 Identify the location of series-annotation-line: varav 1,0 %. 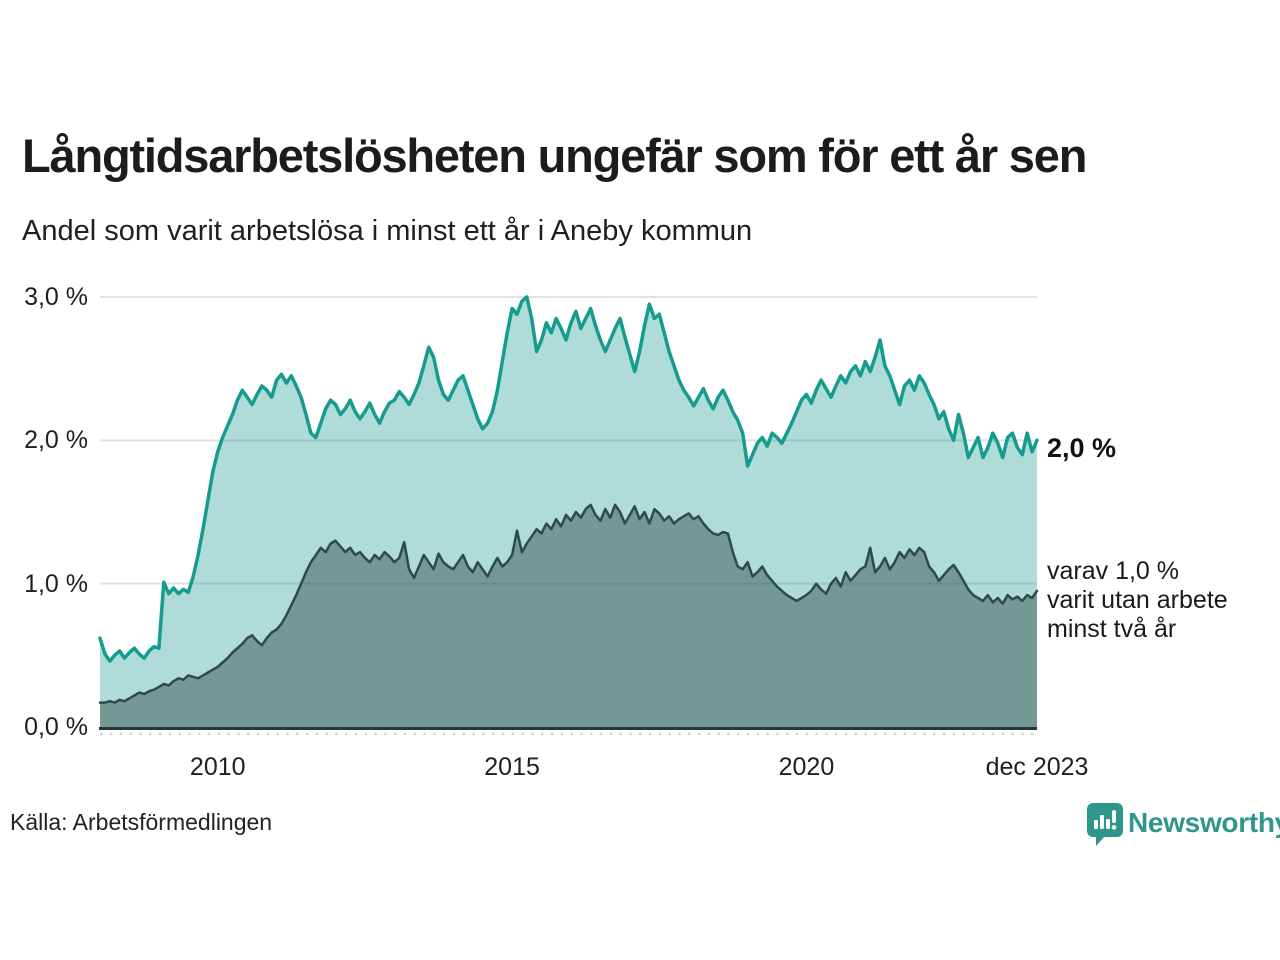
(1113, 571).